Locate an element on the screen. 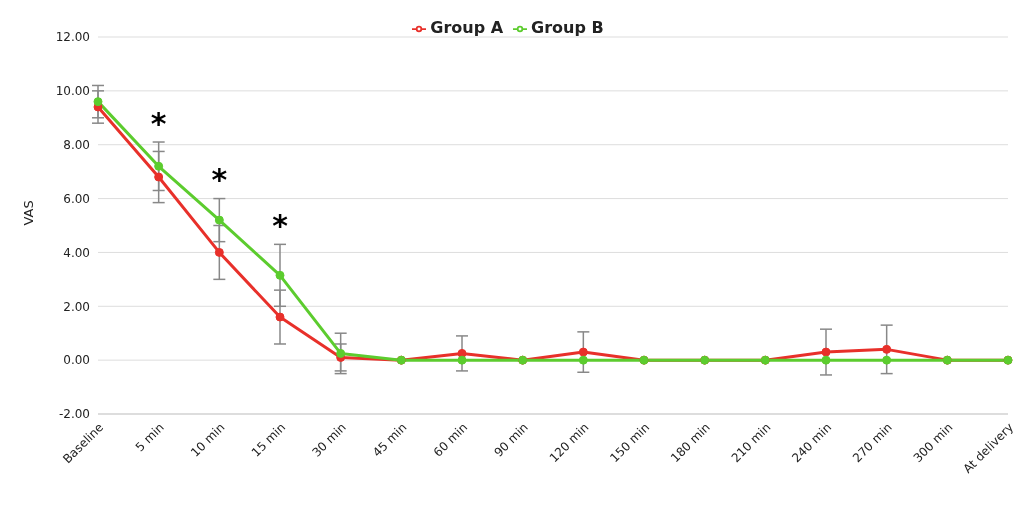 The width and height of the screenshot is (1035, 512). x-tick-label: 150 min is located at coordinates (630, 443).